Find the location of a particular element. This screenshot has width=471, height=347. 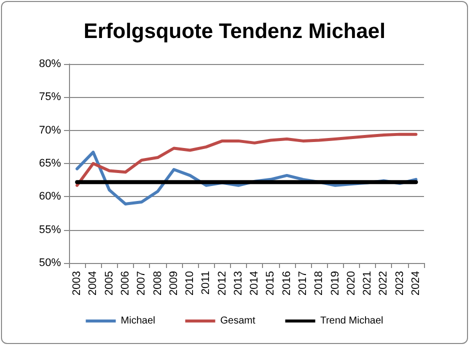

x-tick-label: 2011 is located at coordinates (206, 283).